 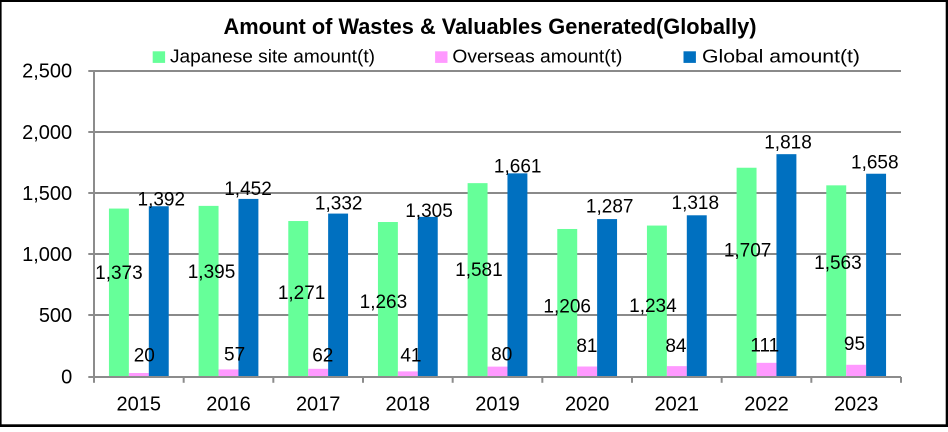 What do you see at coordinates (677, 405) in the screenshot?
I see `svg-text: 2021` at bounding box center [677, 405].